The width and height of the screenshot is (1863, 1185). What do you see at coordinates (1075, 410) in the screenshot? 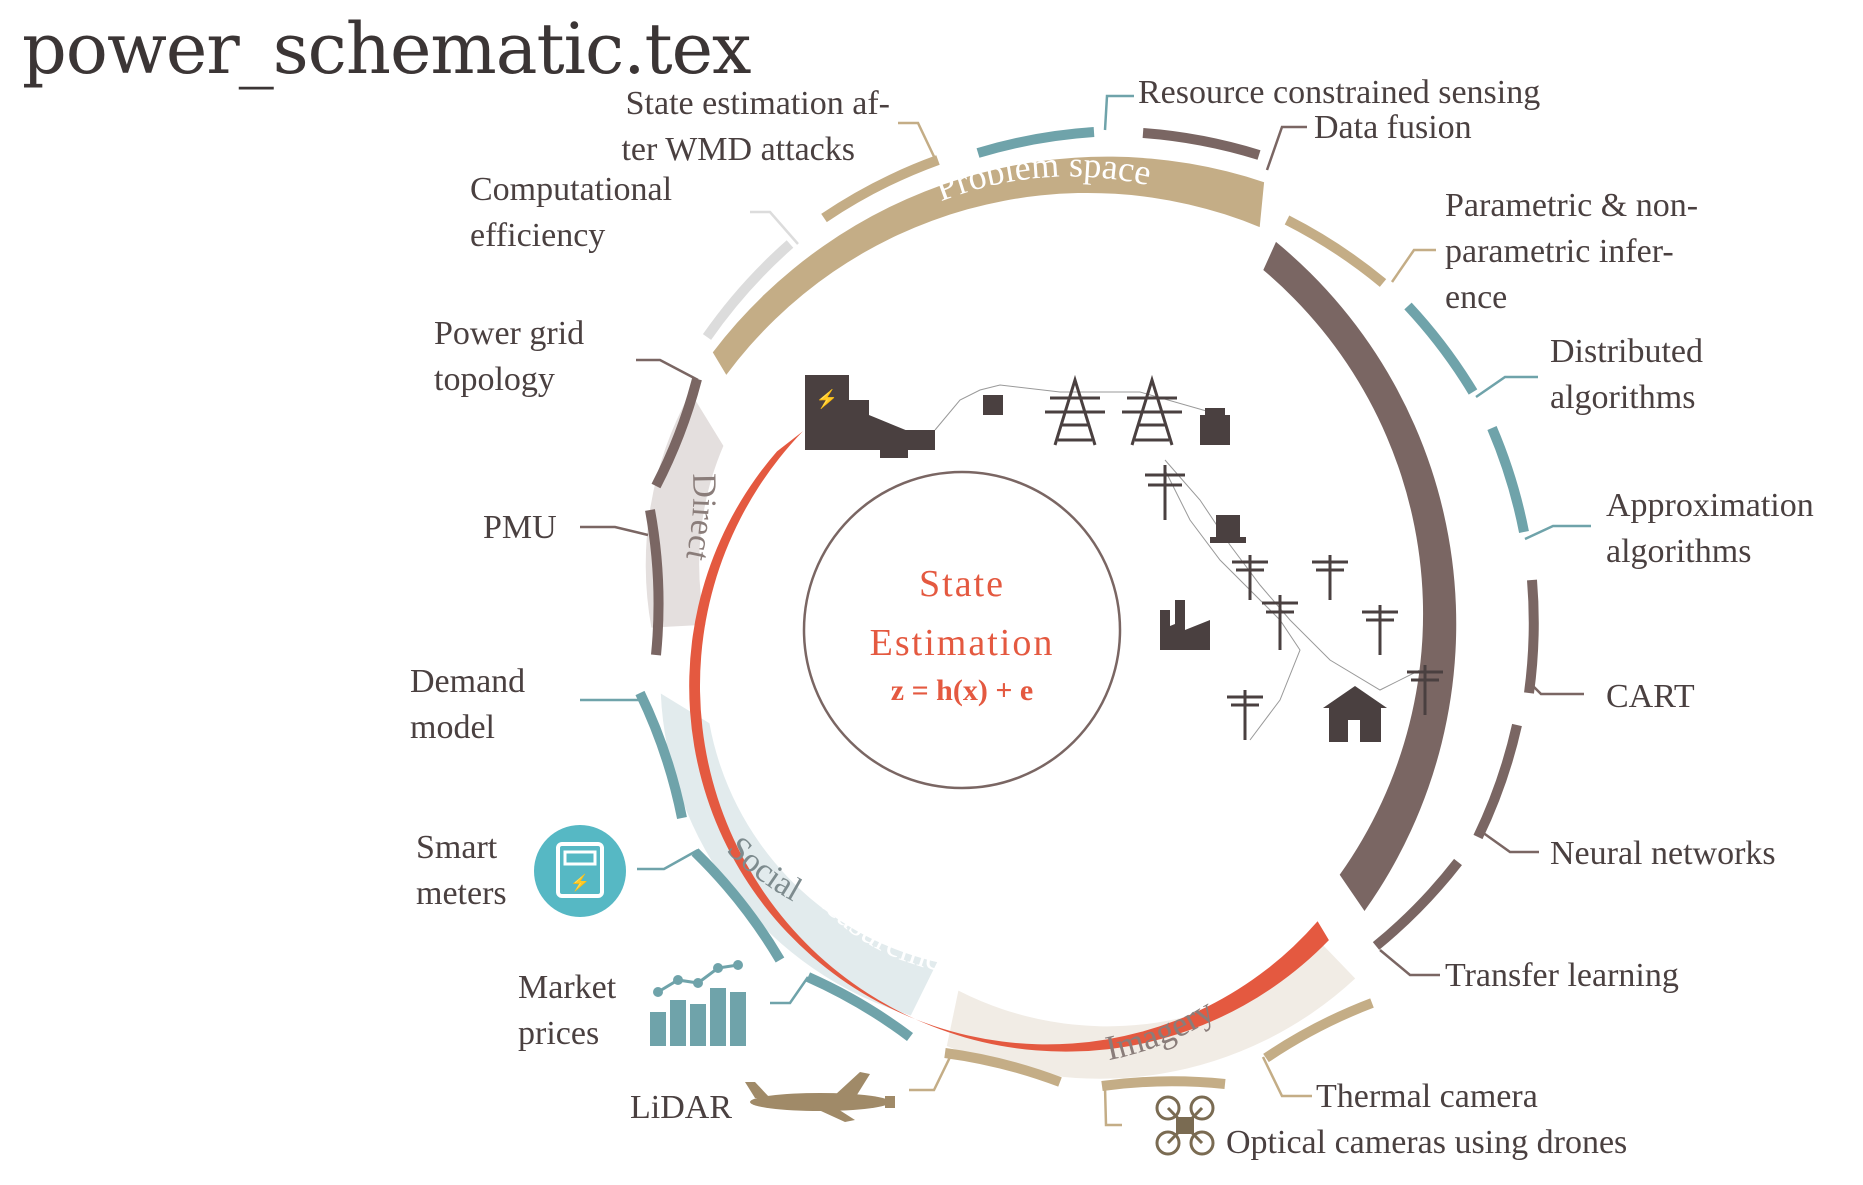
I see `transmission-tower-1-icon` at bounding box center [1075, 410].